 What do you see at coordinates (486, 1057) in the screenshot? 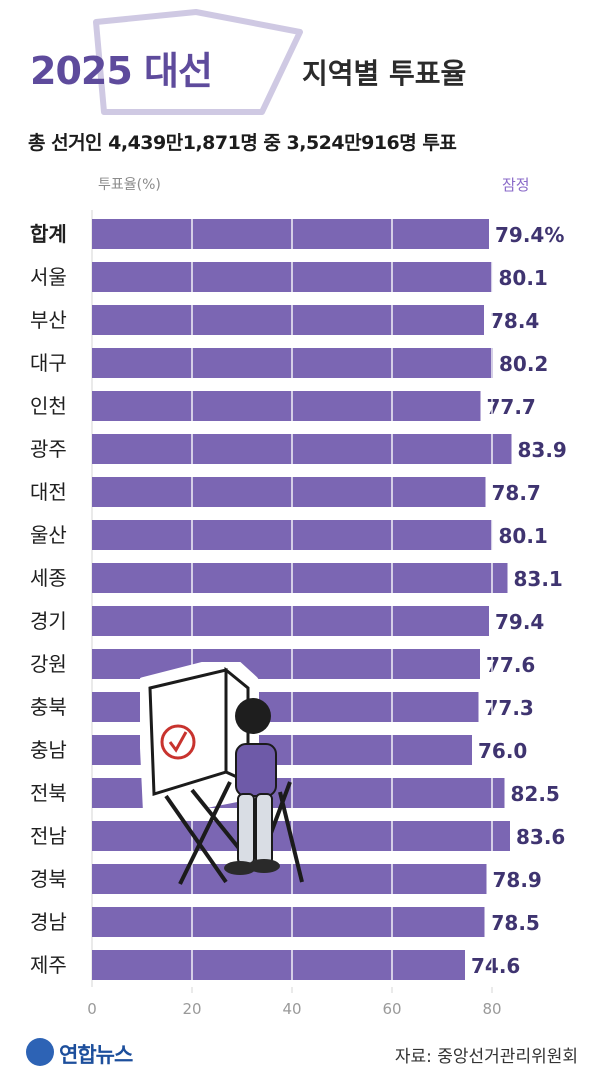
I see `source-note: 자료: 중앙선거관리위원회` at bounding box center [486, 1057].